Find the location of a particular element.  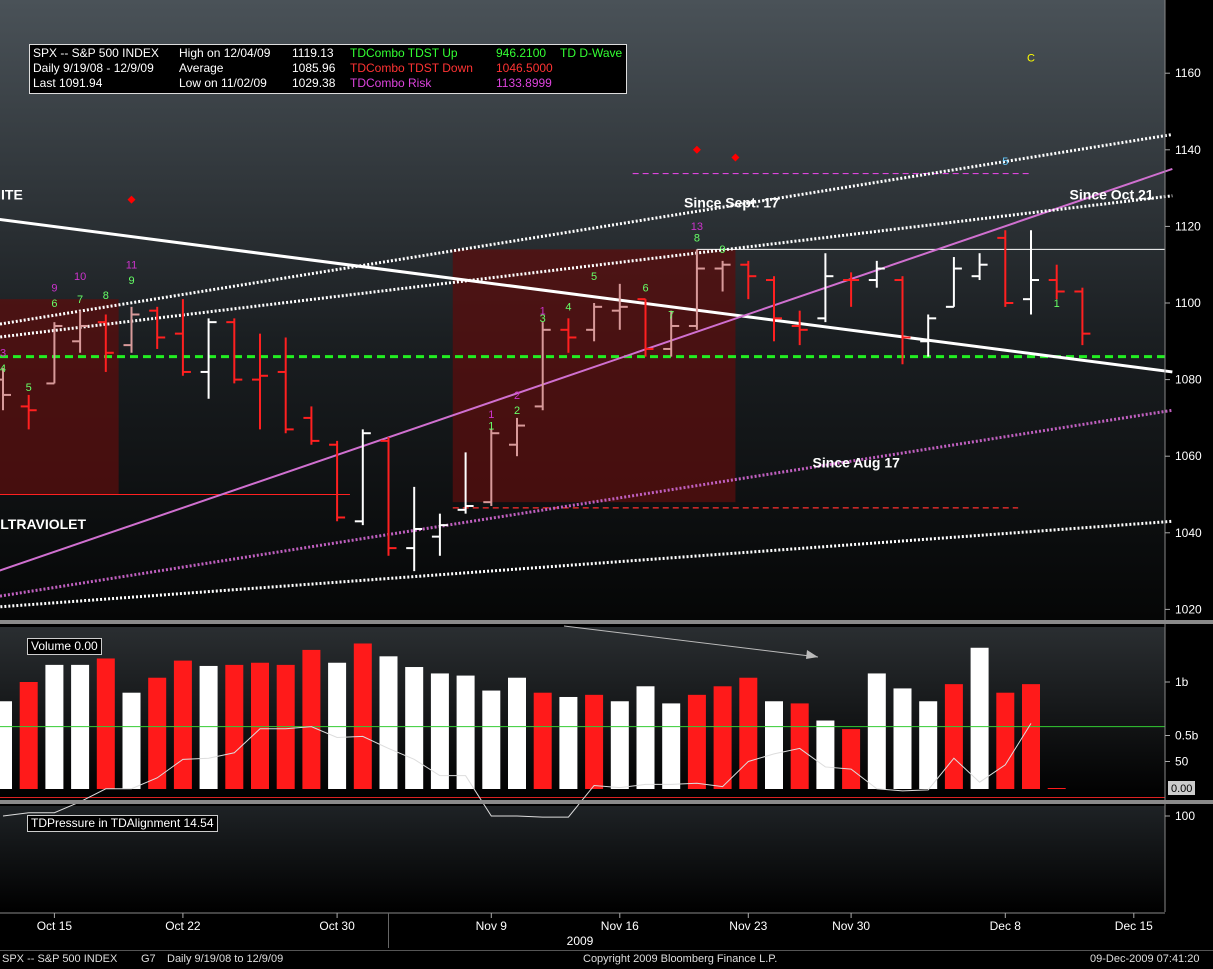

legend-low-label: Low on 11/02/09 is located at coordinates (223, 83).